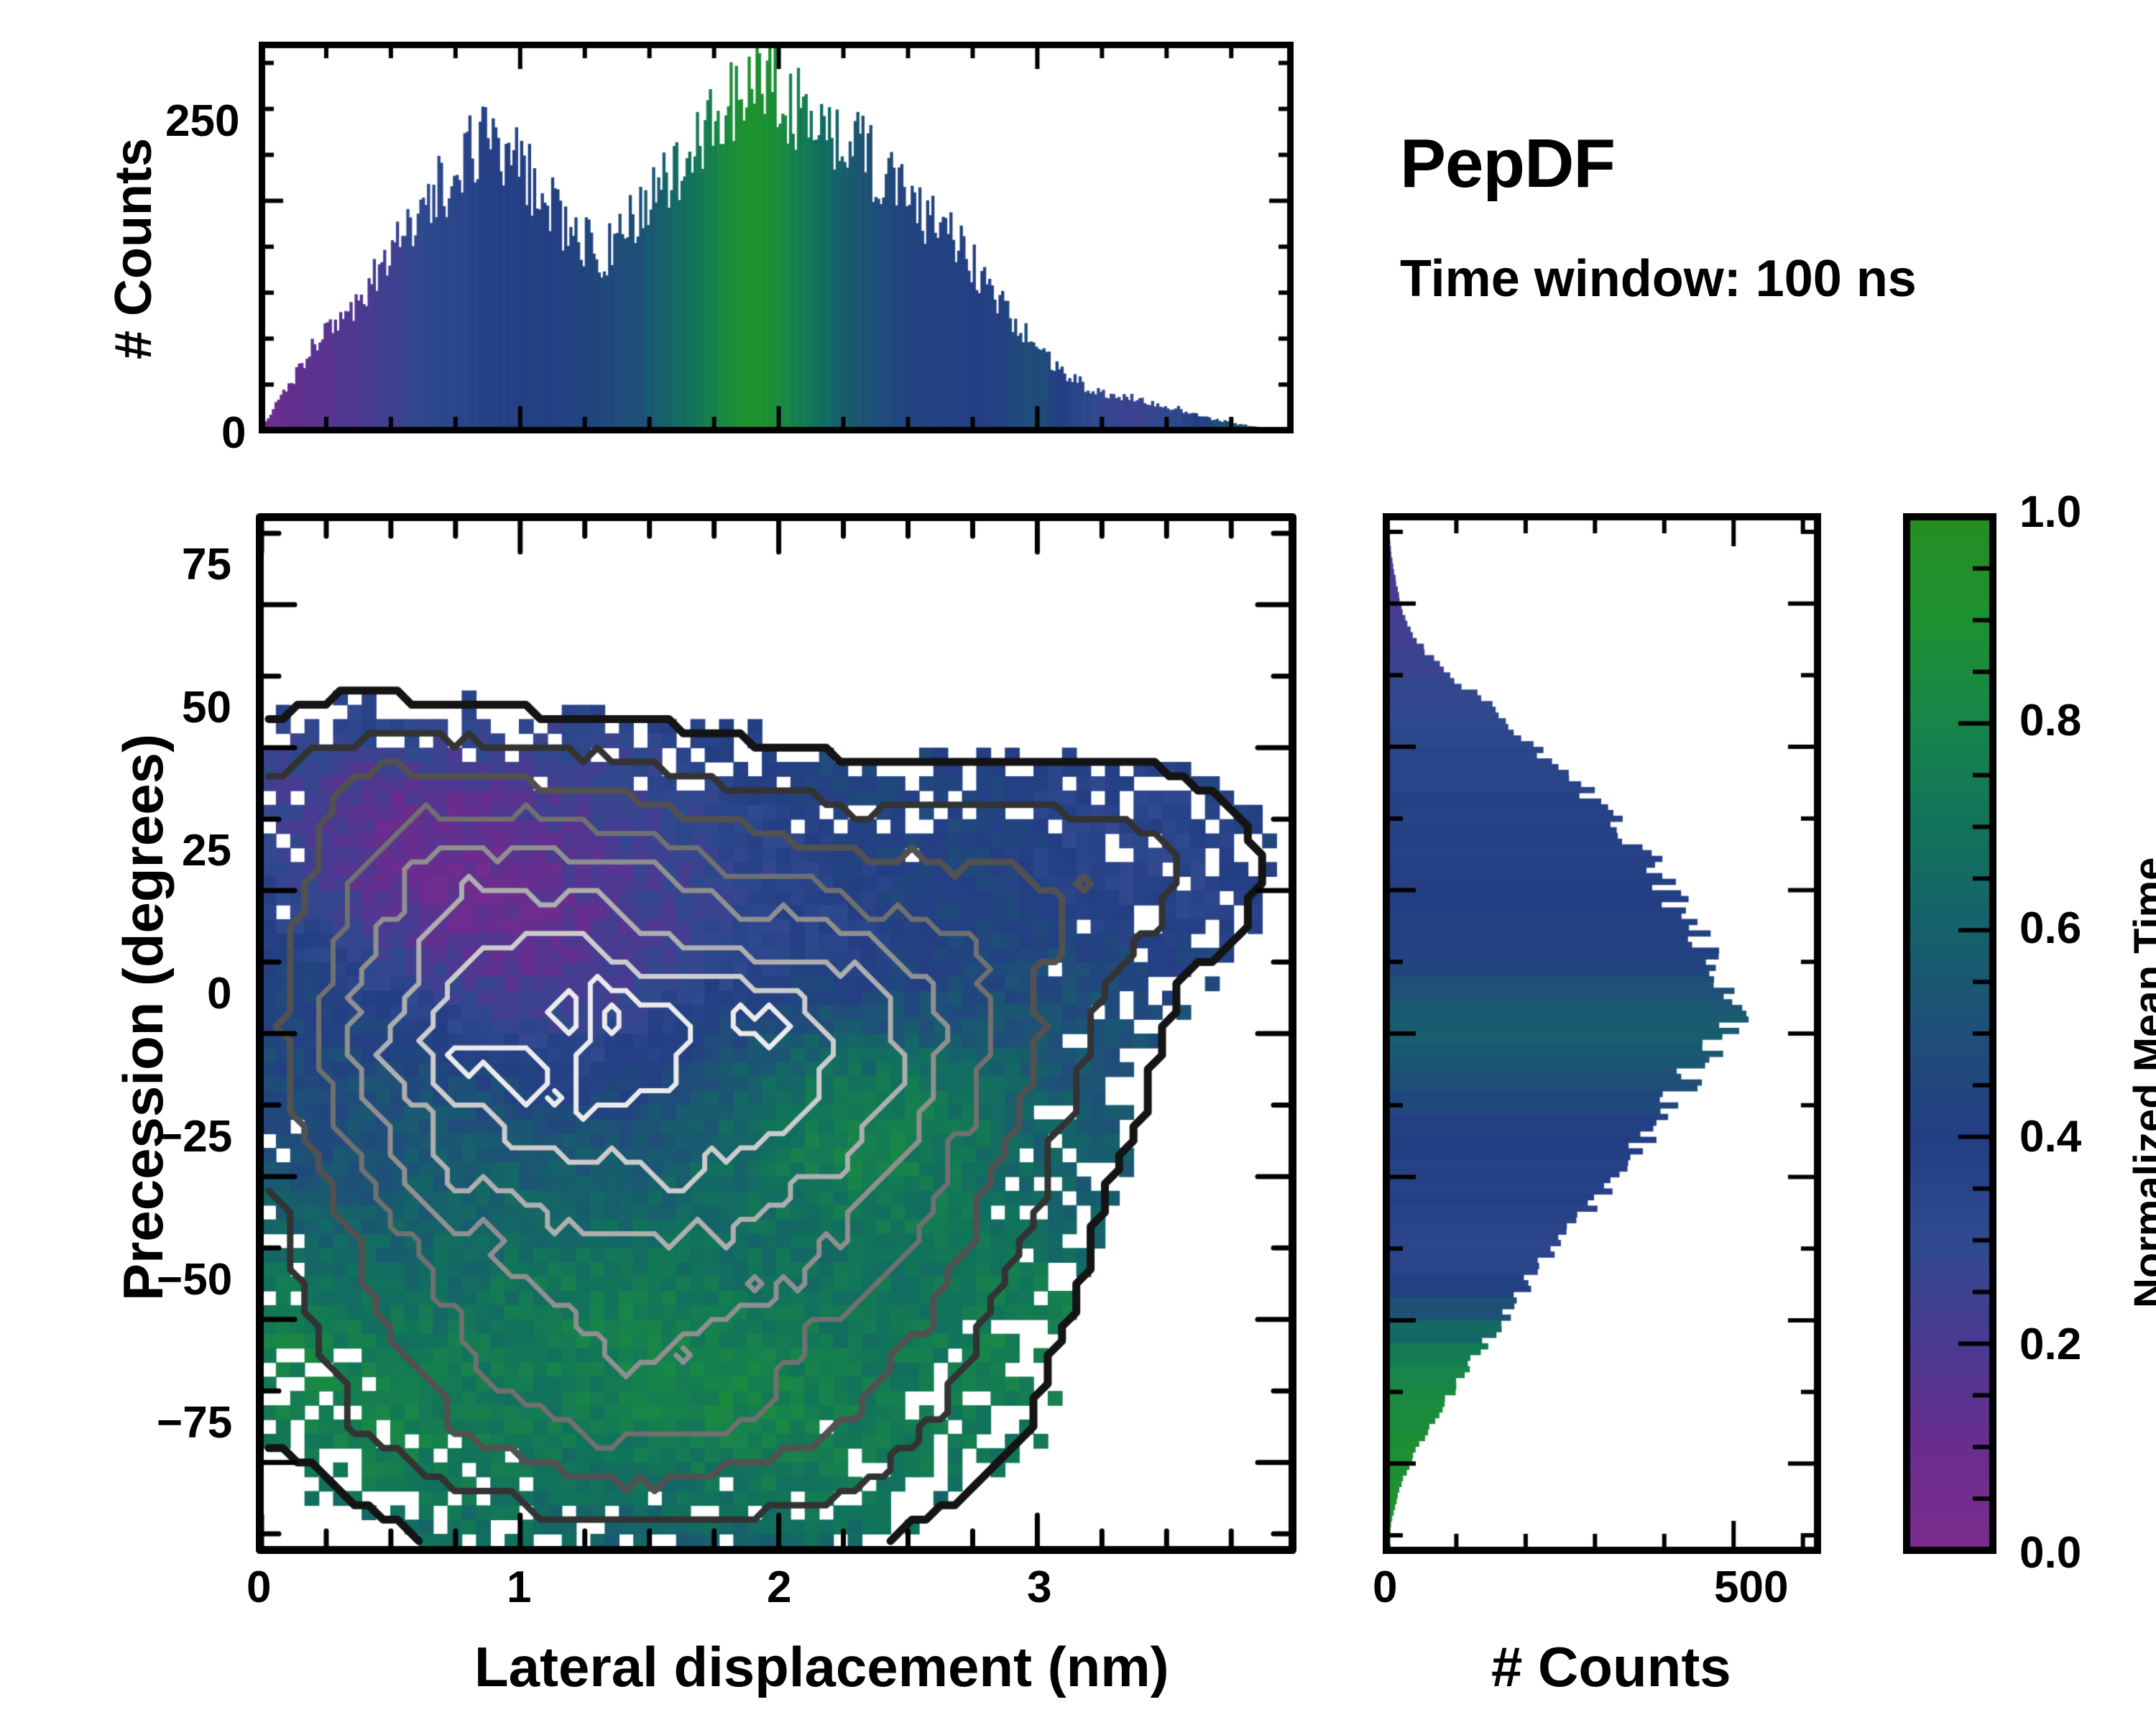 This screenshot has height=1725, width=2156. What do you see at coordinates (520, 1587) in the screenshot?
I see `main-xtick-1: 1` at bounding box center [520, 1587].